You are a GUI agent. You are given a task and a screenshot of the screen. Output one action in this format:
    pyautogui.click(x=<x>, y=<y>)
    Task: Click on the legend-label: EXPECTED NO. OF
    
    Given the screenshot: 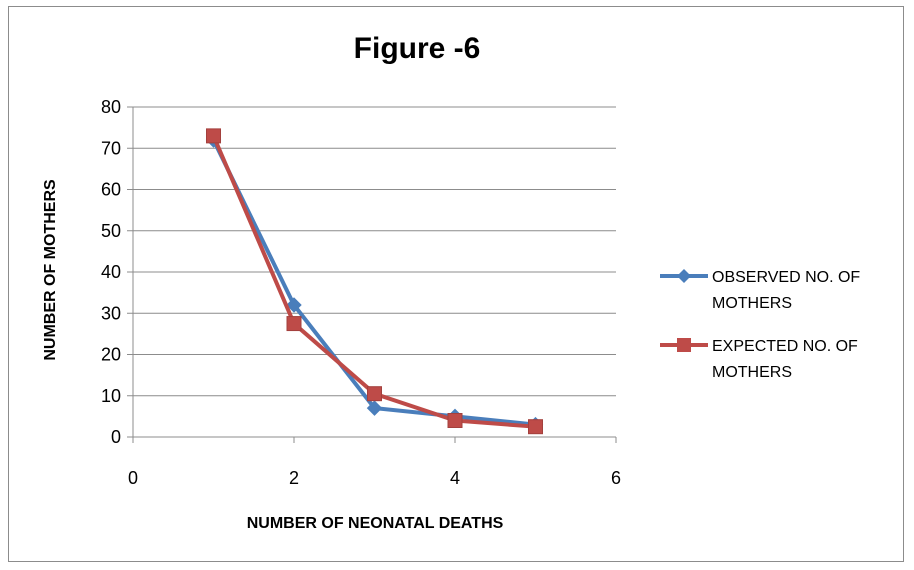 What is the action you would take?
    pyautogui.click(x=785, y=346)
    